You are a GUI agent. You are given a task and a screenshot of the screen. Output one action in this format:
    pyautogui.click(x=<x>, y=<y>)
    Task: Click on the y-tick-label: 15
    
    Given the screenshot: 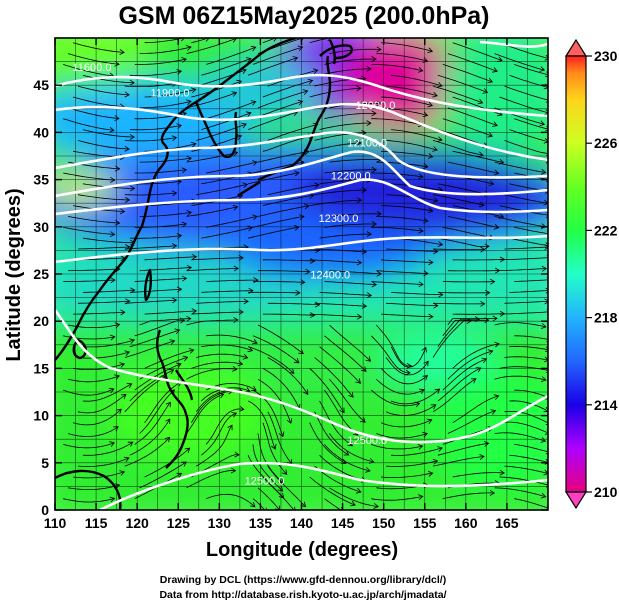 What is the action you would take?
    pyautogui.click(x=41, y=368)
    